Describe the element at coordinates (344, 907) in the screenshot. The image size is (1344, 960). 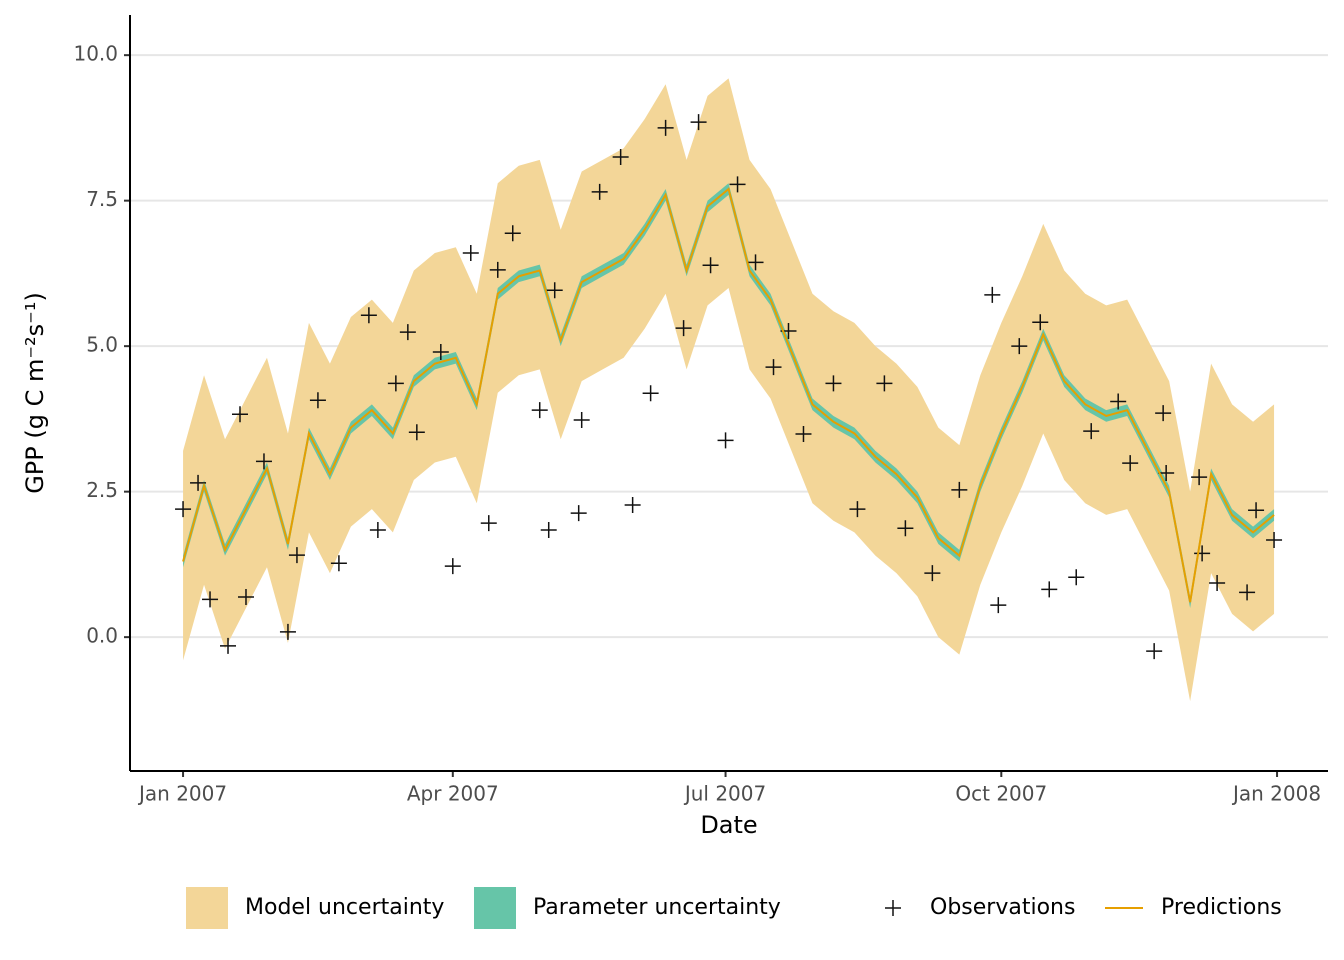
I see `legend-label: Model uncertainty` at that location.